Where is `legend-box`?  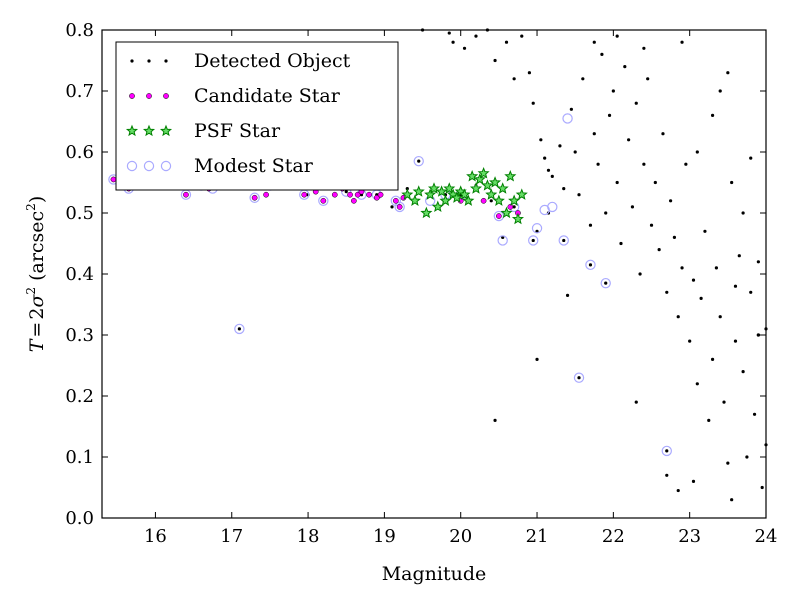
legend-box is located at coordinates (257, 116).